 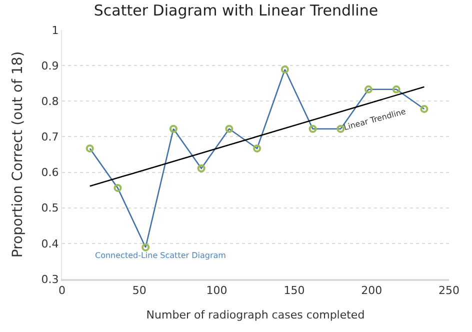 What do you see at coordinates (50, 279) in the screenshot?
I see `y-tick-label: 0.3` at bounding box center [50, 279].